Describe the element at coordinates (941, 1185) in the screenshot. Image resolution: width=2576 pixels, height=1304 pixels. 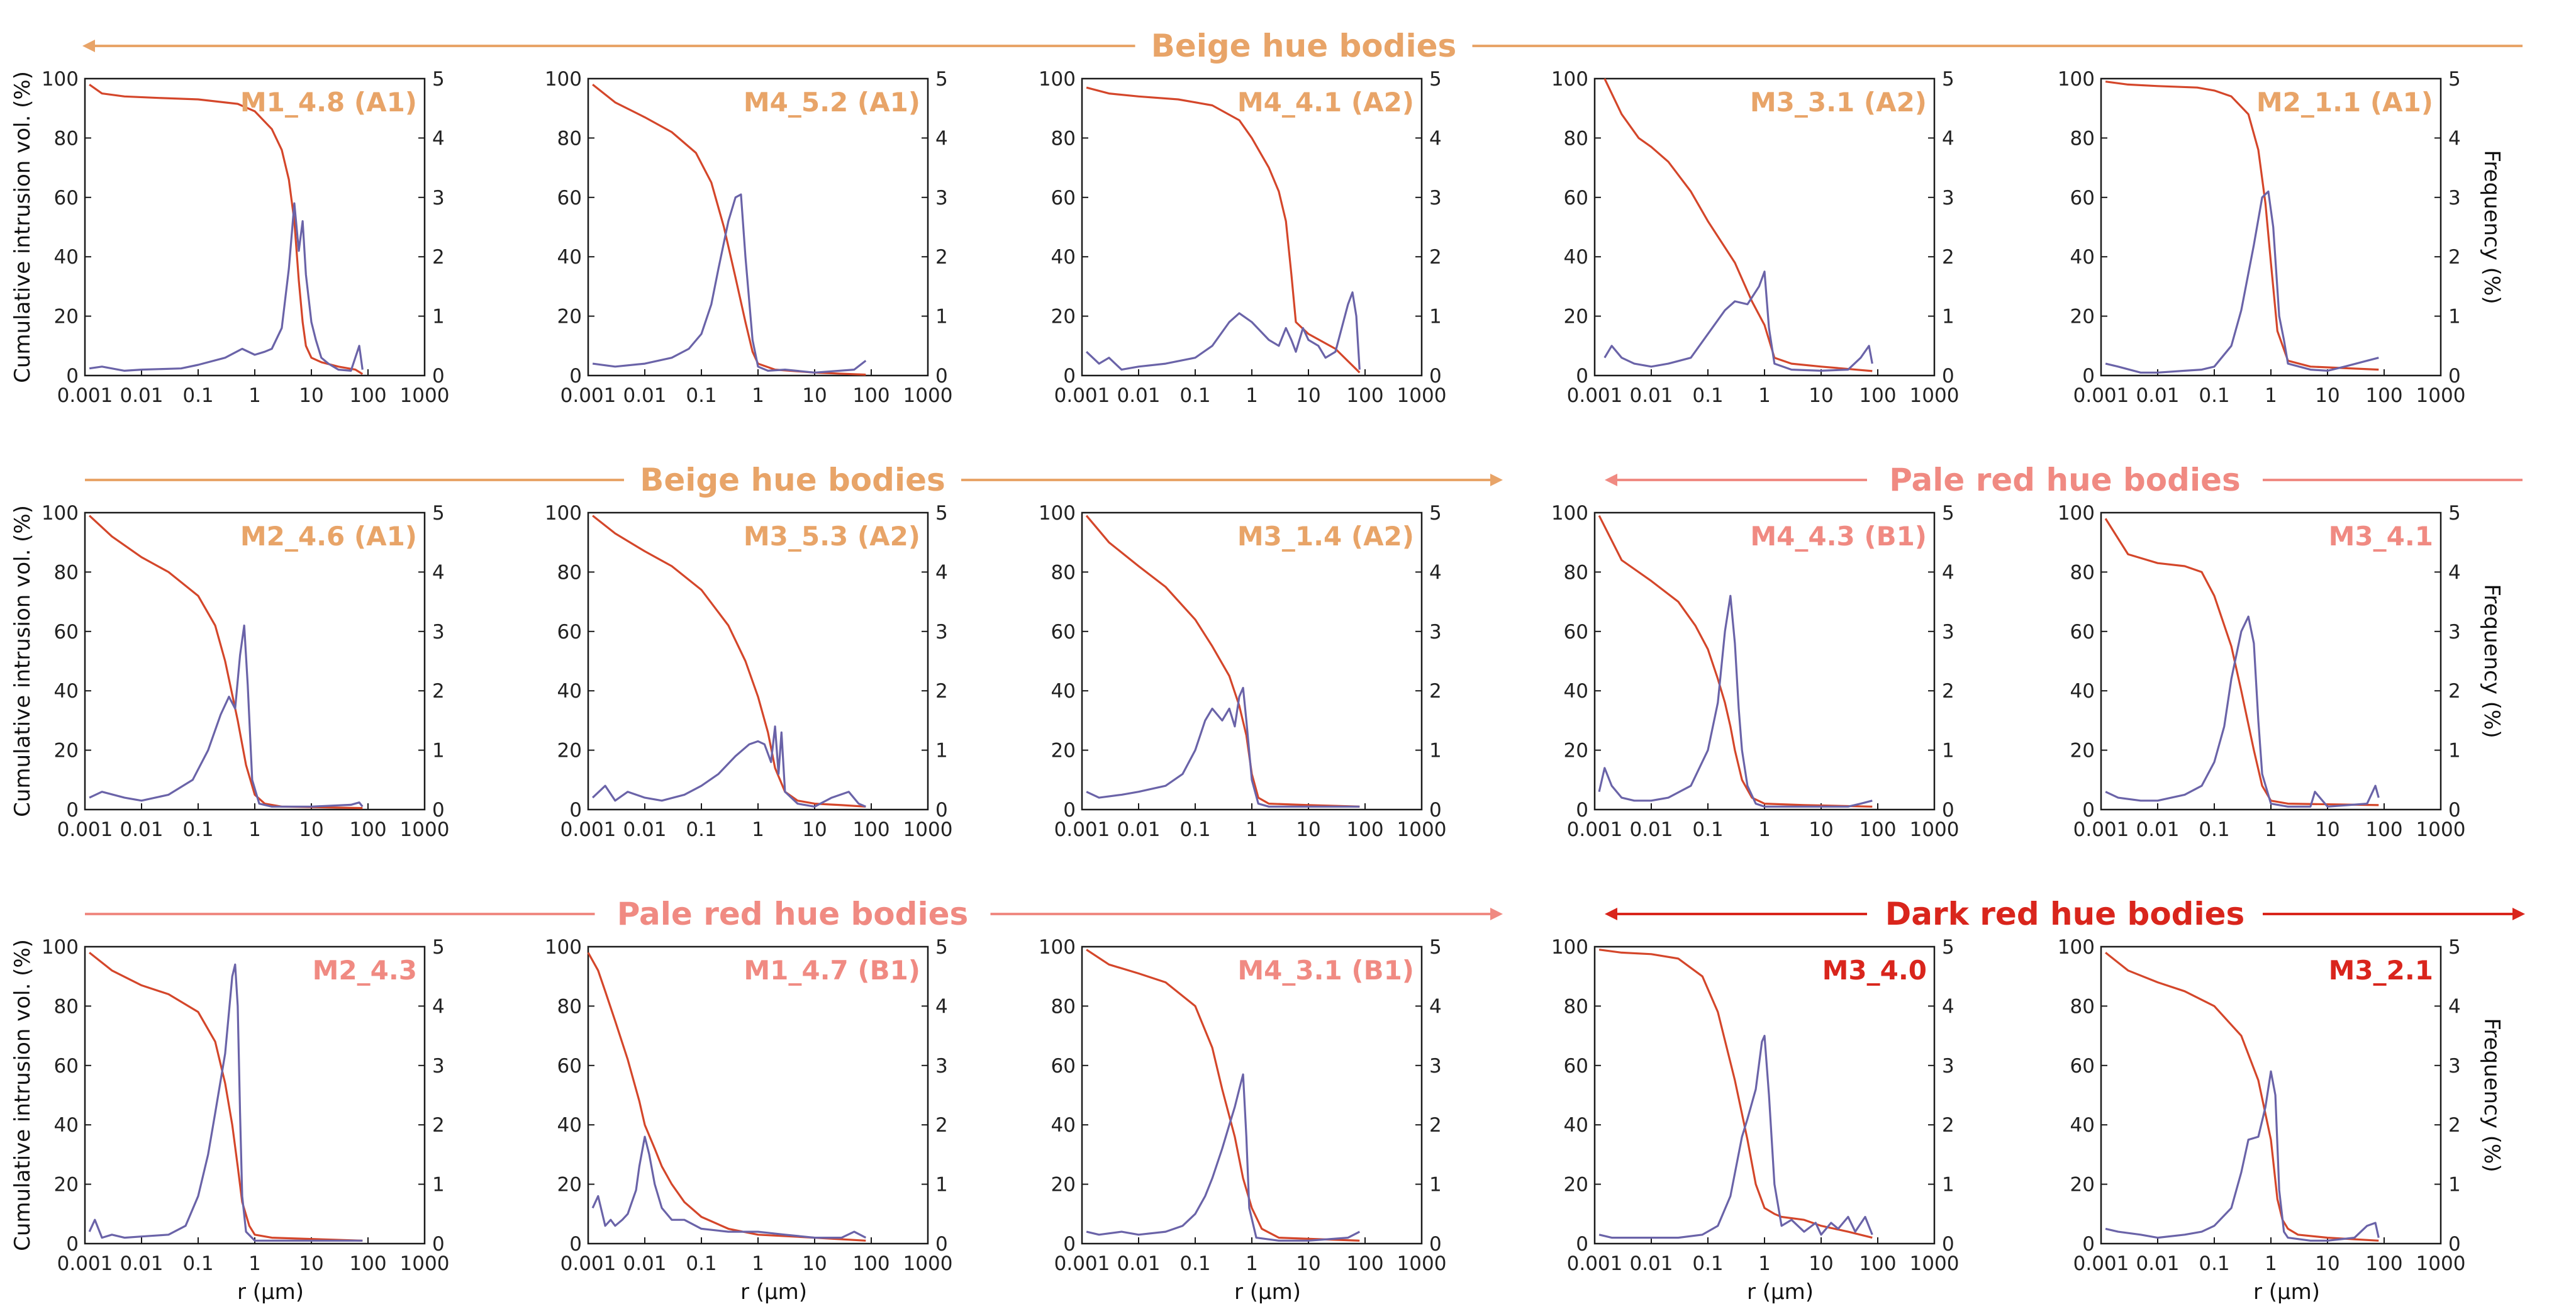
I see `y2-tick-label: 1` at that location.